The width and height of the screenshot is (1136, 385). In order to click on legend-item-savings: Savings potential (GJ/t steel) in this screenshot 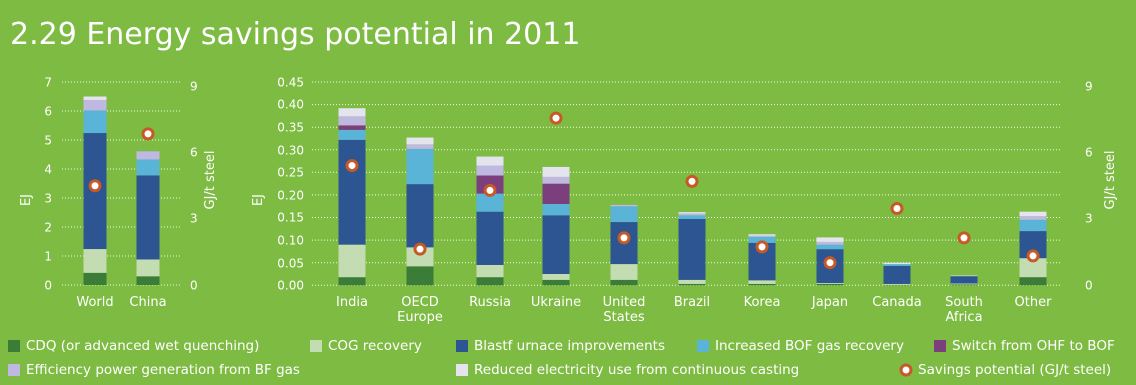, I will do `click(1005, 370)`.